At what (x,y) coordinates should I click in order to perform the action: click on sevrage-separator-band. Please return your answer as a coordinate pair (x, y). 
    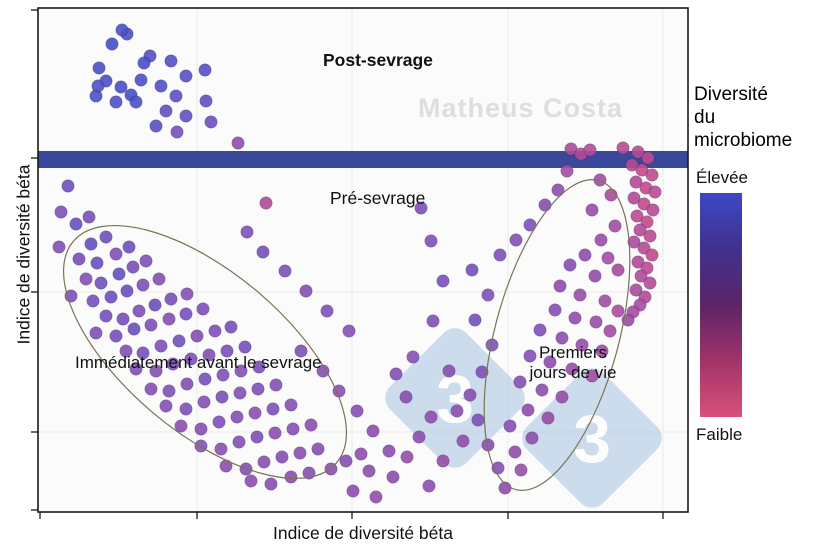
    Looking at the image, I should click on (363, 159).